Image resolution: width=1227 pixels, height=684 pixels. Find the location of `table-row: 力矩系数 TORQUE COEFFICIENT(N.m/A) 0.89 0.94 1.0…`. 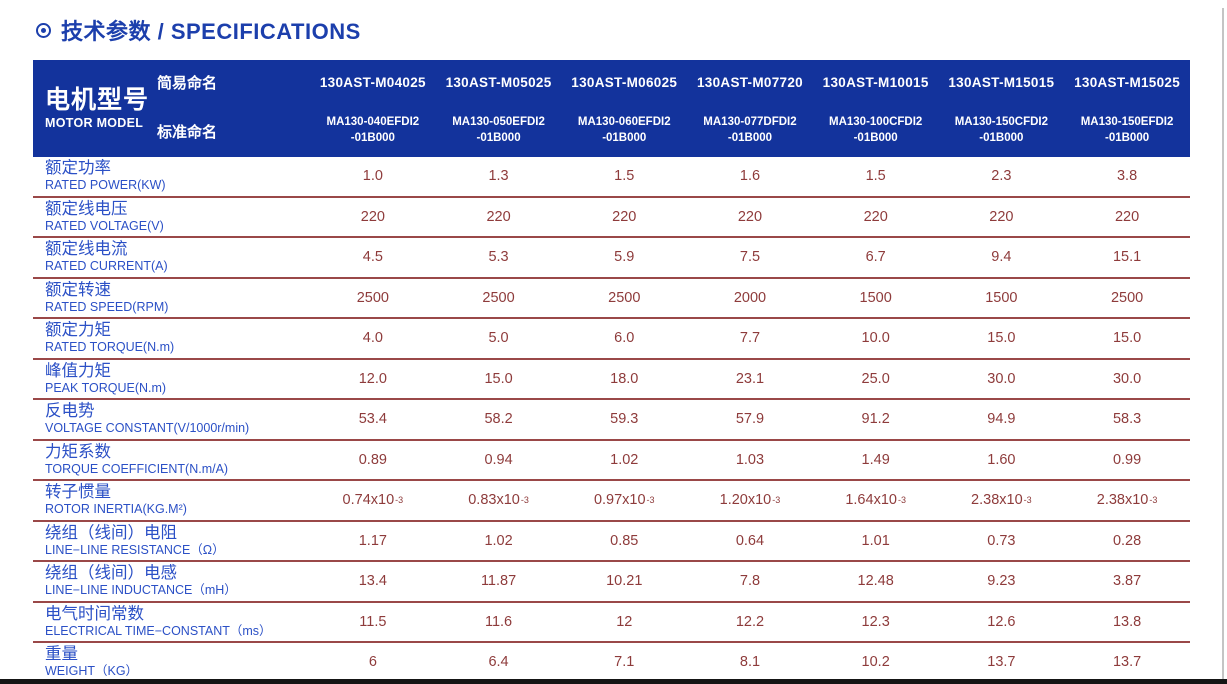

table-row: 力矩系数 TORQUE COEFFICIENT(N.m/A) 0.89 0.94 1.0… is located at coordinates (611, 461).